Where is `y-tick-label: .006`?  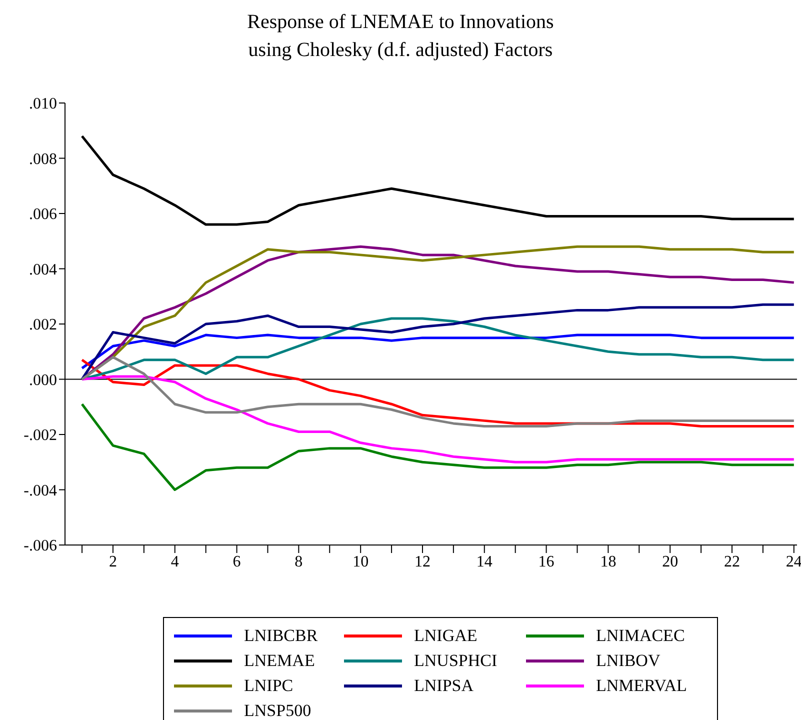 y-tick-label: .006 is located at coordinates (43, 215).